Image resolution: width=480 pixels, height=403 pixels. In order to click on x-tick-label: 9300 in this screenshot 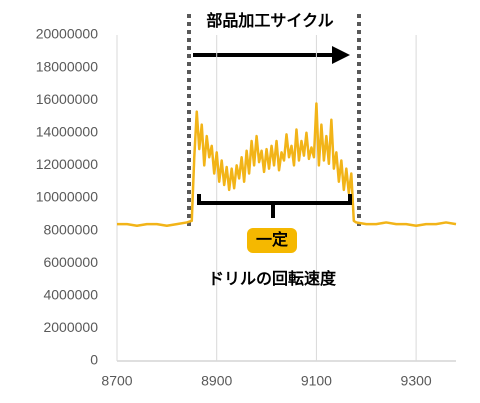, I will do `click(416, 381)`.